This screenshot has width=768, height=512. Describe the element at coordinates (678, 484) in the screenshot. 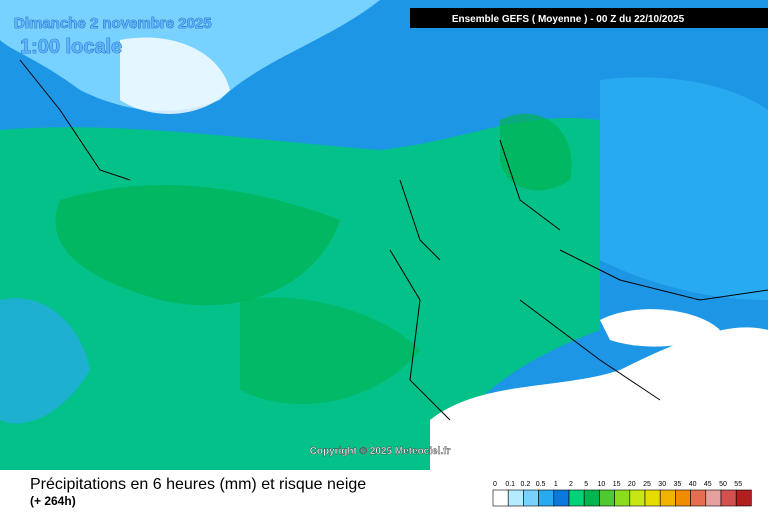

I see `legend-label: 35` at that location.